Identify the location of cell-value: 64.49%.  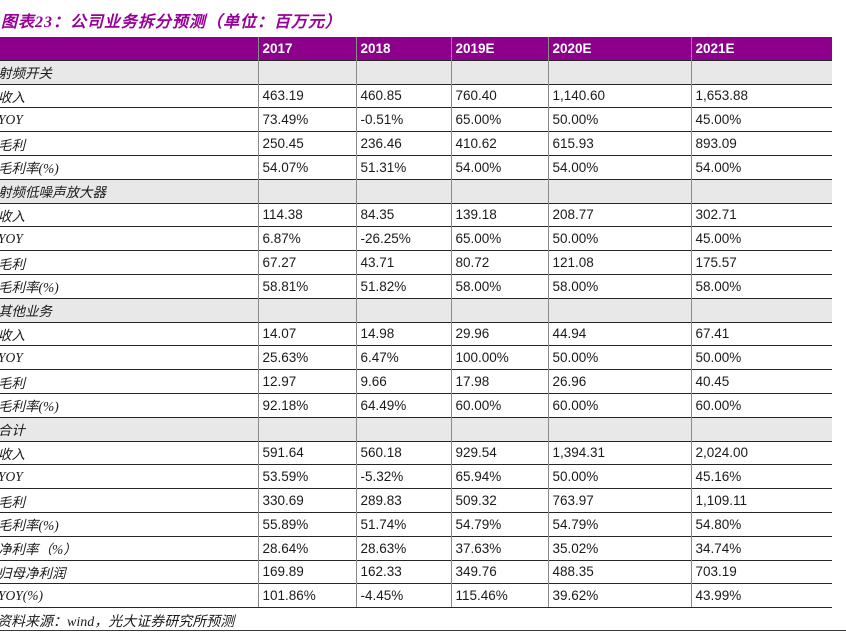
(403, 405).